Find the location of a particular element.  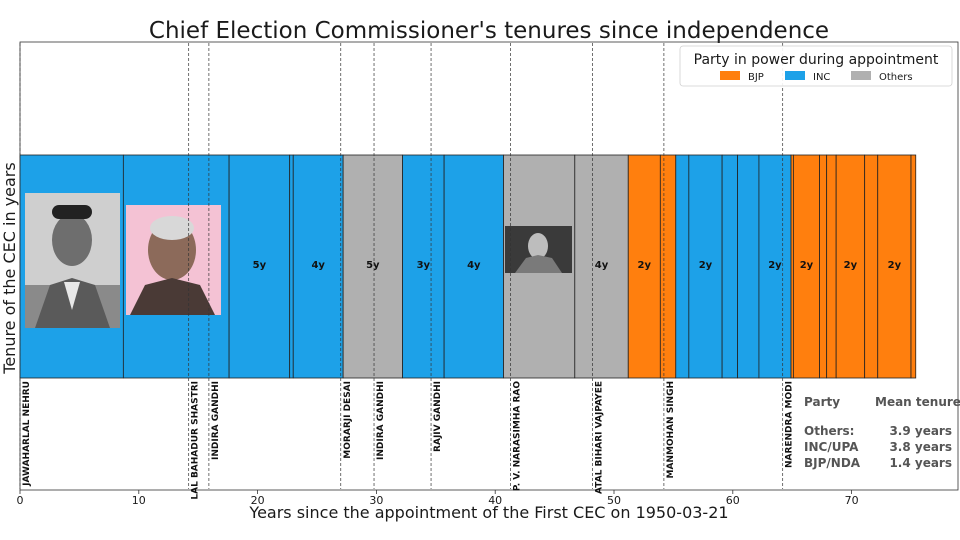

pm-label: P. V. NARASIMHA RAO is located at coordinates (518, 436).